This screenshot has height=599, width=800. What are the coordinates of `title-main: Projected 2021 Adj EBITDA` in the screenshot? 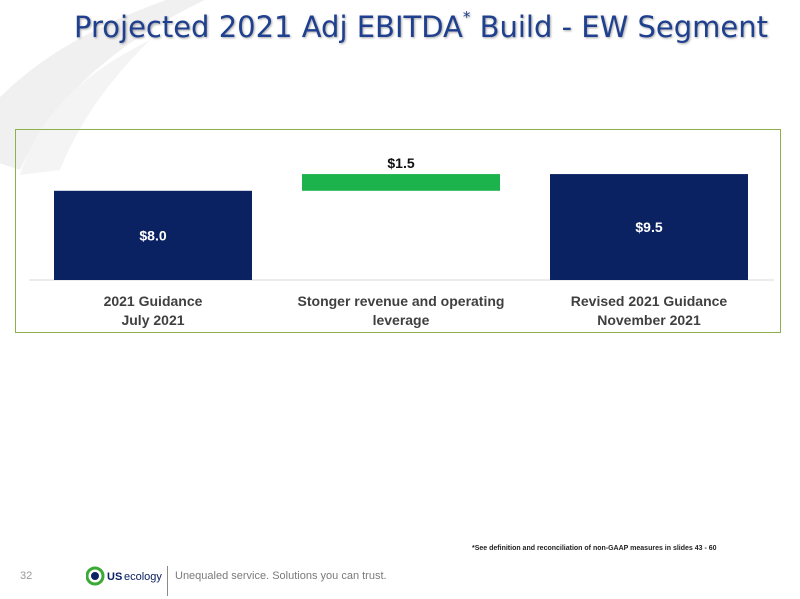 It's located at (268, 27).